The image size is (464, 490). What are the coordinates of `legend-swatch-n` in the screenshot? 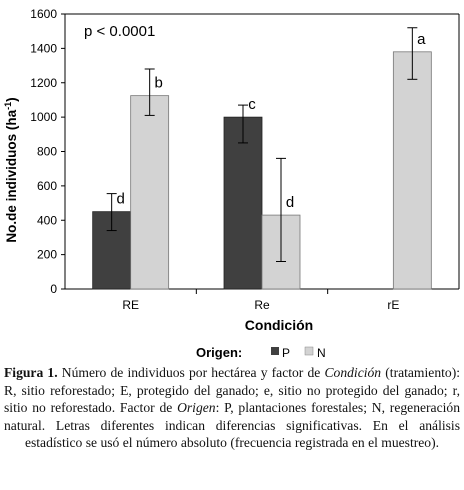 It's located at (309, 351).